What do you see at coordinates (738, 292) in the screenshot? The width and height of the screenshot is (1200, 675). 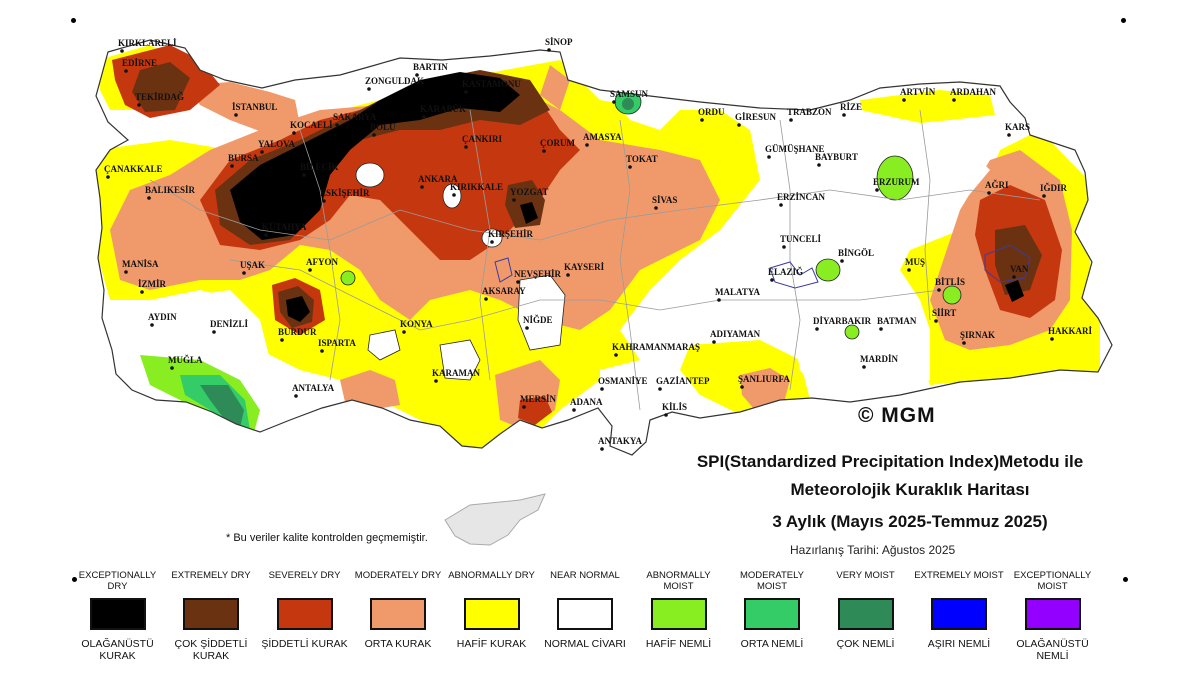 I see `city-label-malatya: MALATYA` at bounding box center [738, 292].